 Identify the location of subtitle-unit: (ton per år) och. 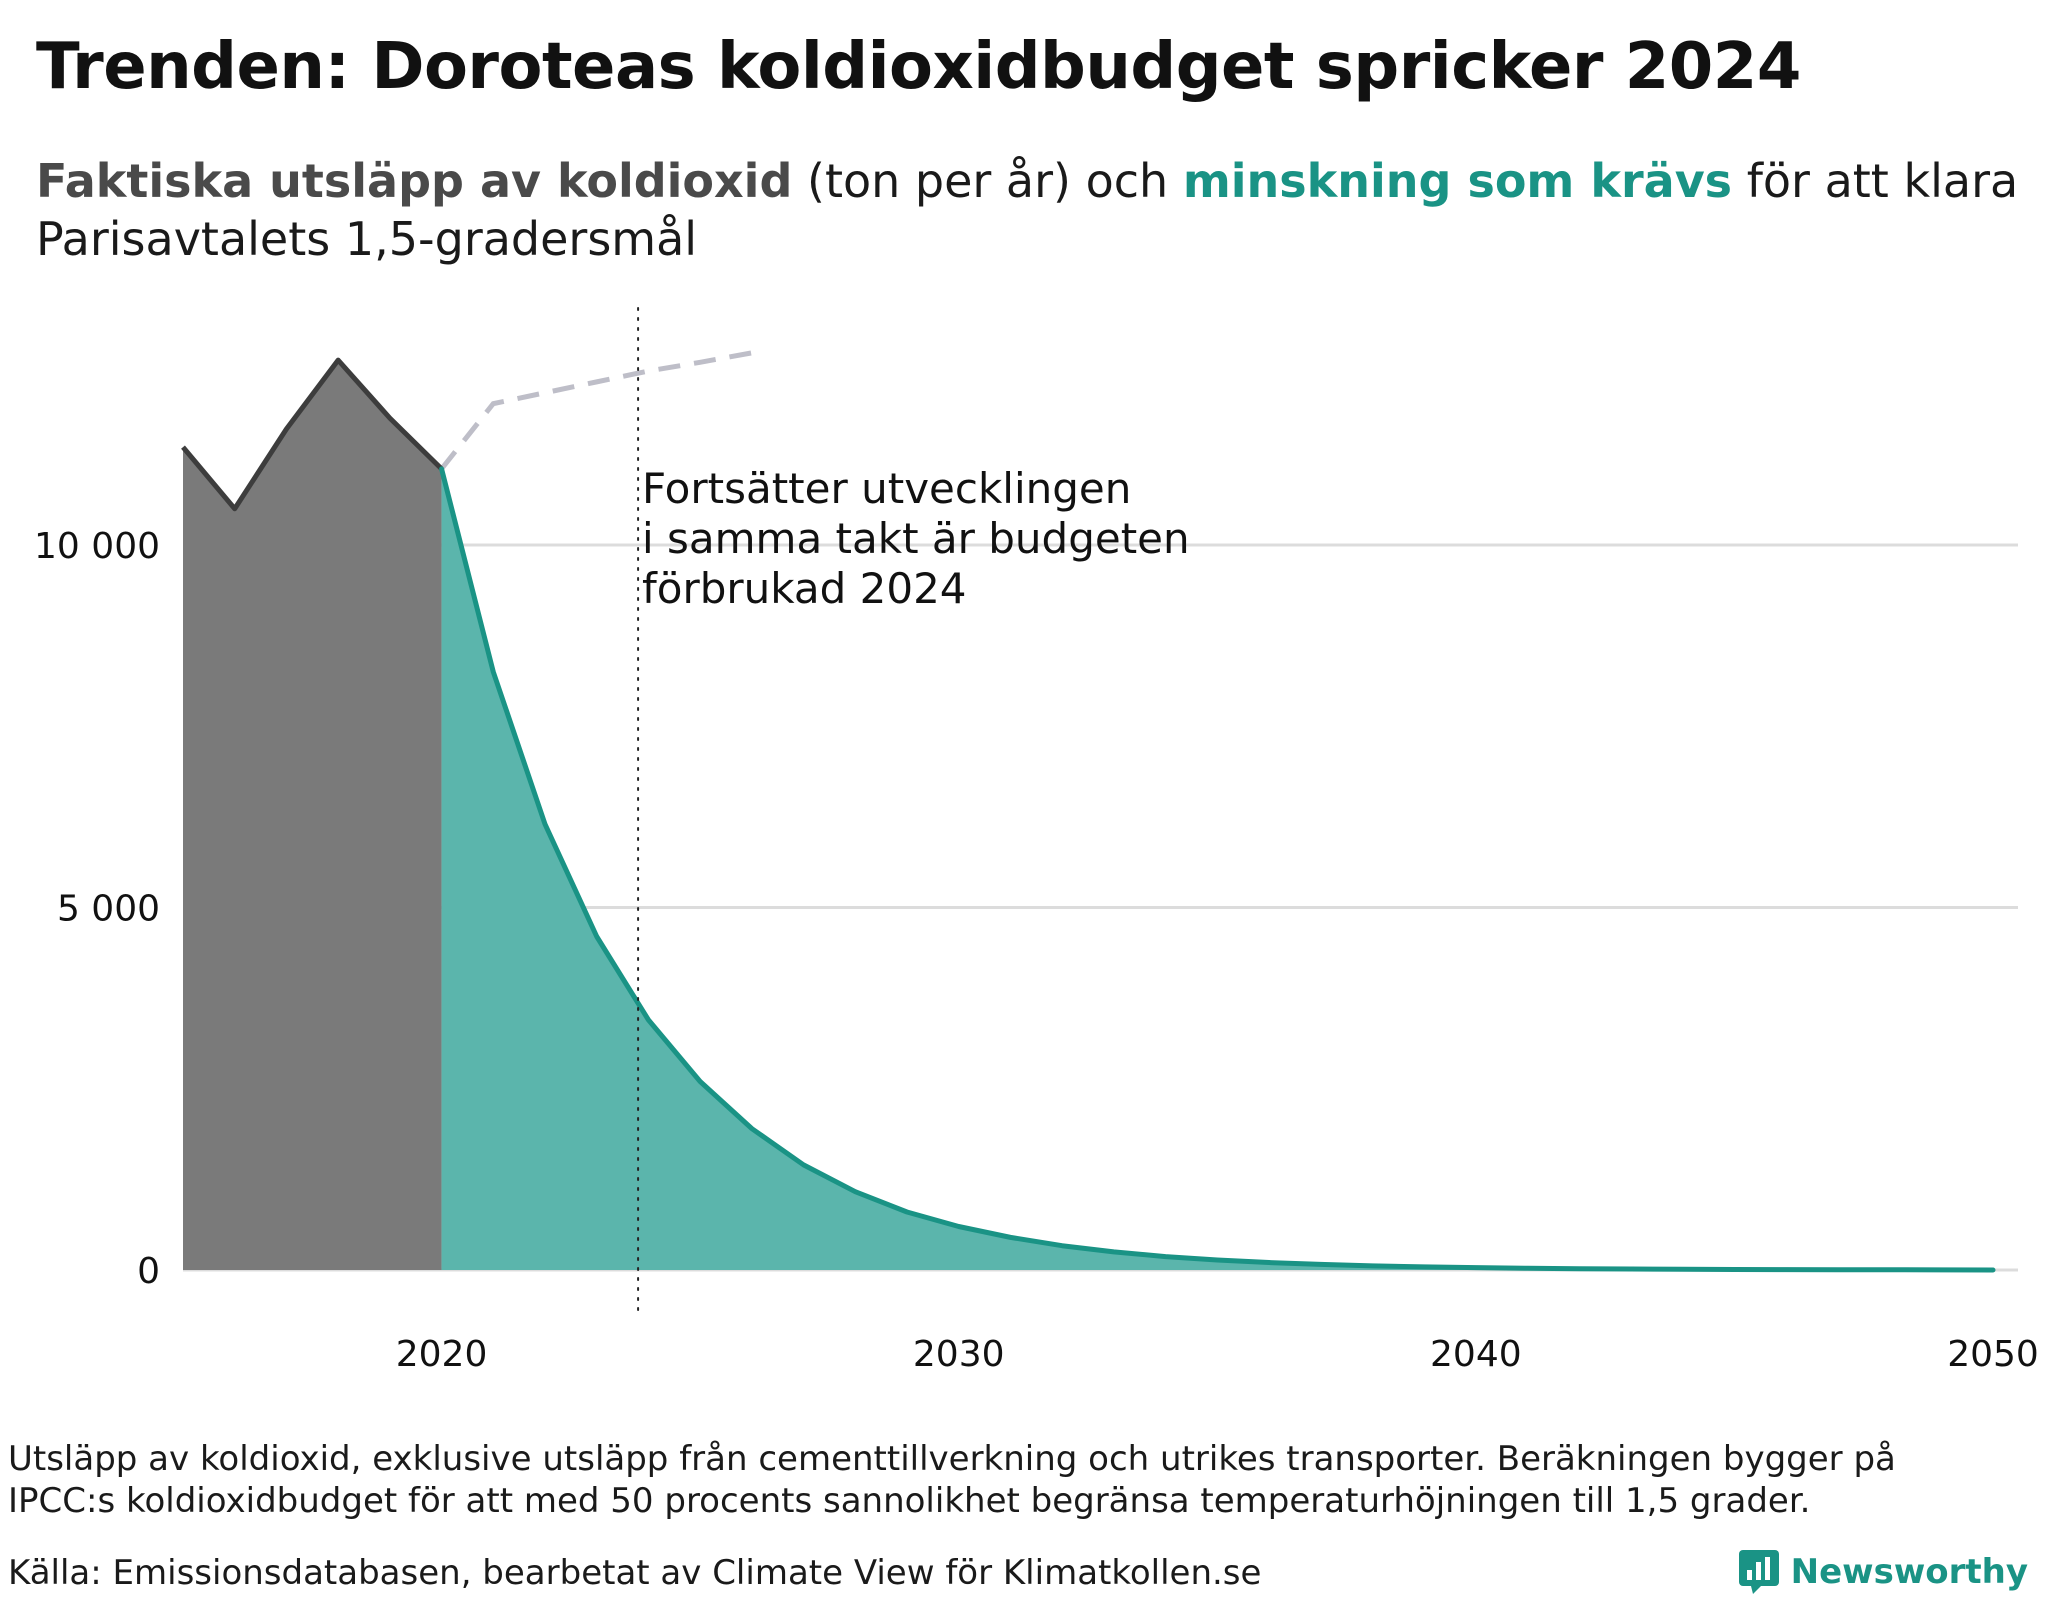
(987, 181).